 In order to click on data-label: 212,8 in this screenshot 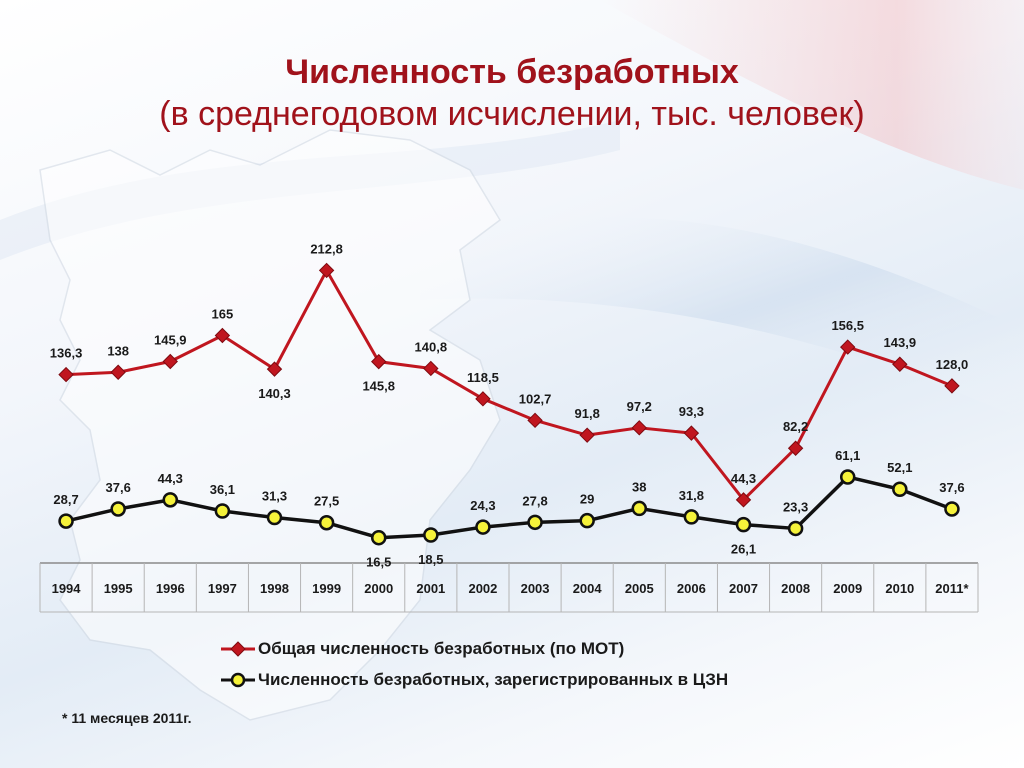, I will do `click(326, 248)`.